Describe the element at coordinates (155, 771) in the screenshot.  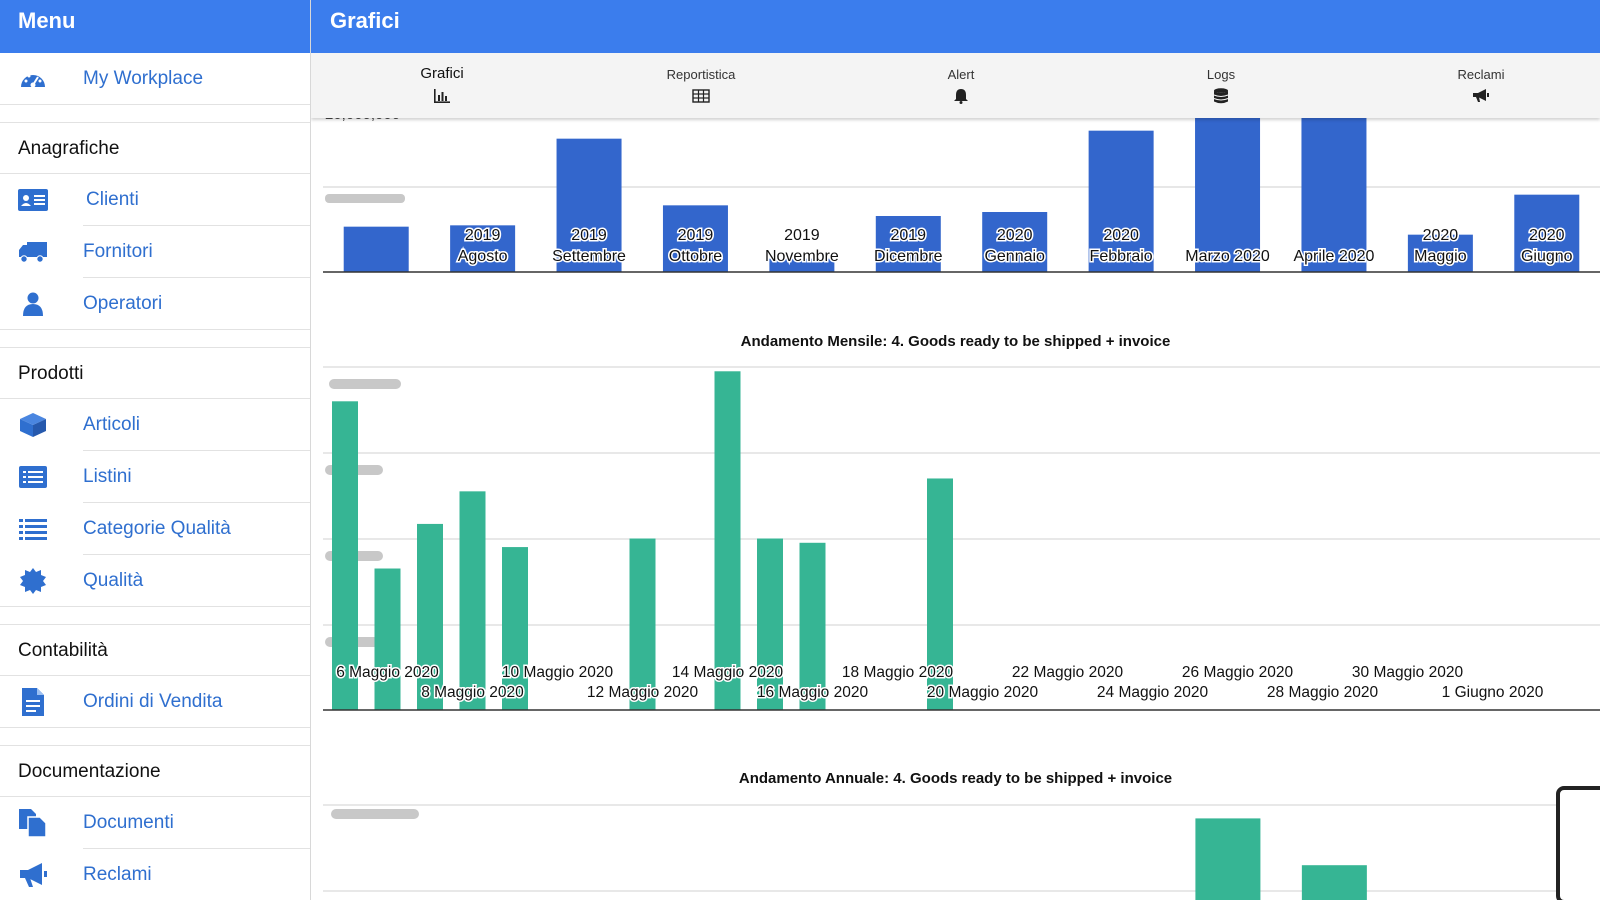
I see `section-documentazione: Documentazione` at that location.